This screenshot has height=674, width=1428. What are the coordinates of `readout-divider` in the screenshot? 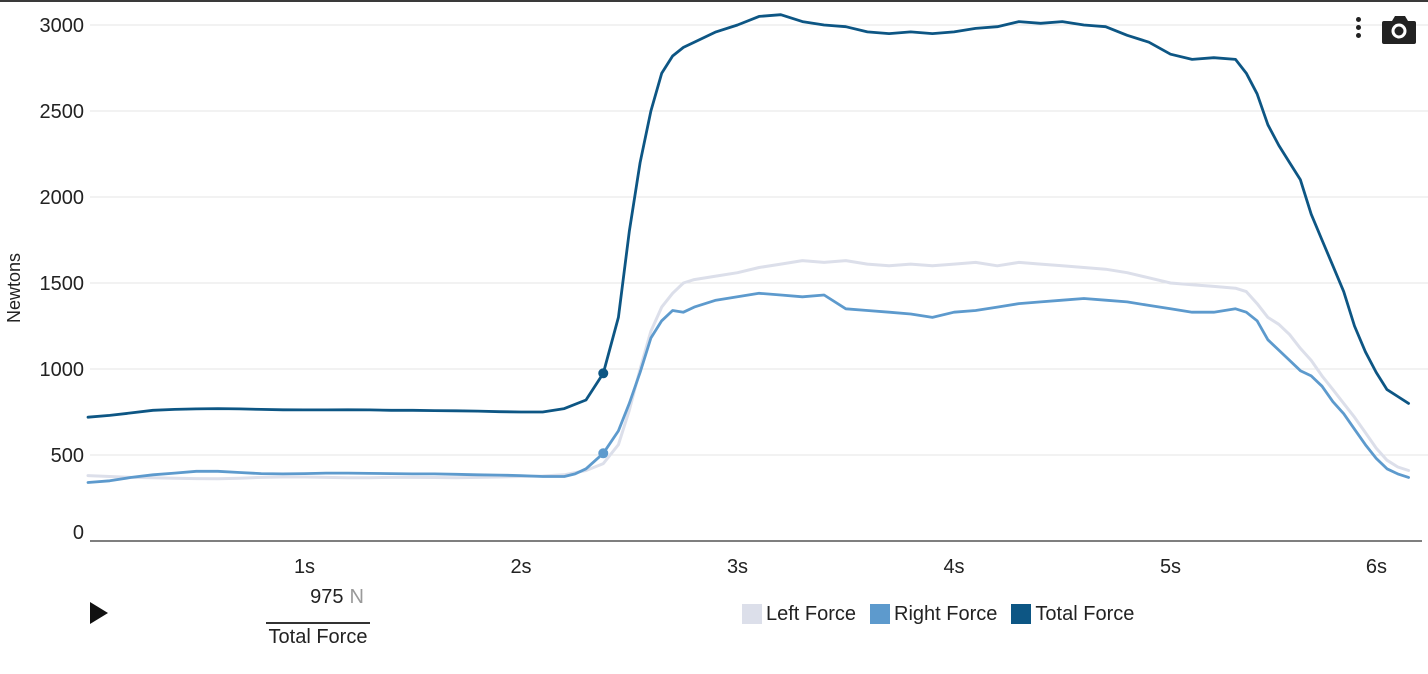 It's located at (318, 623).